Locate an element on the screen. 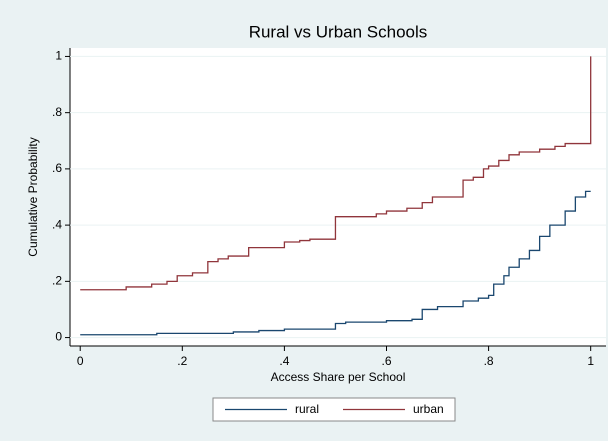 This screenshot has width=608, height=441. y-tick-label: 0 is located at coordinates (58, 337).